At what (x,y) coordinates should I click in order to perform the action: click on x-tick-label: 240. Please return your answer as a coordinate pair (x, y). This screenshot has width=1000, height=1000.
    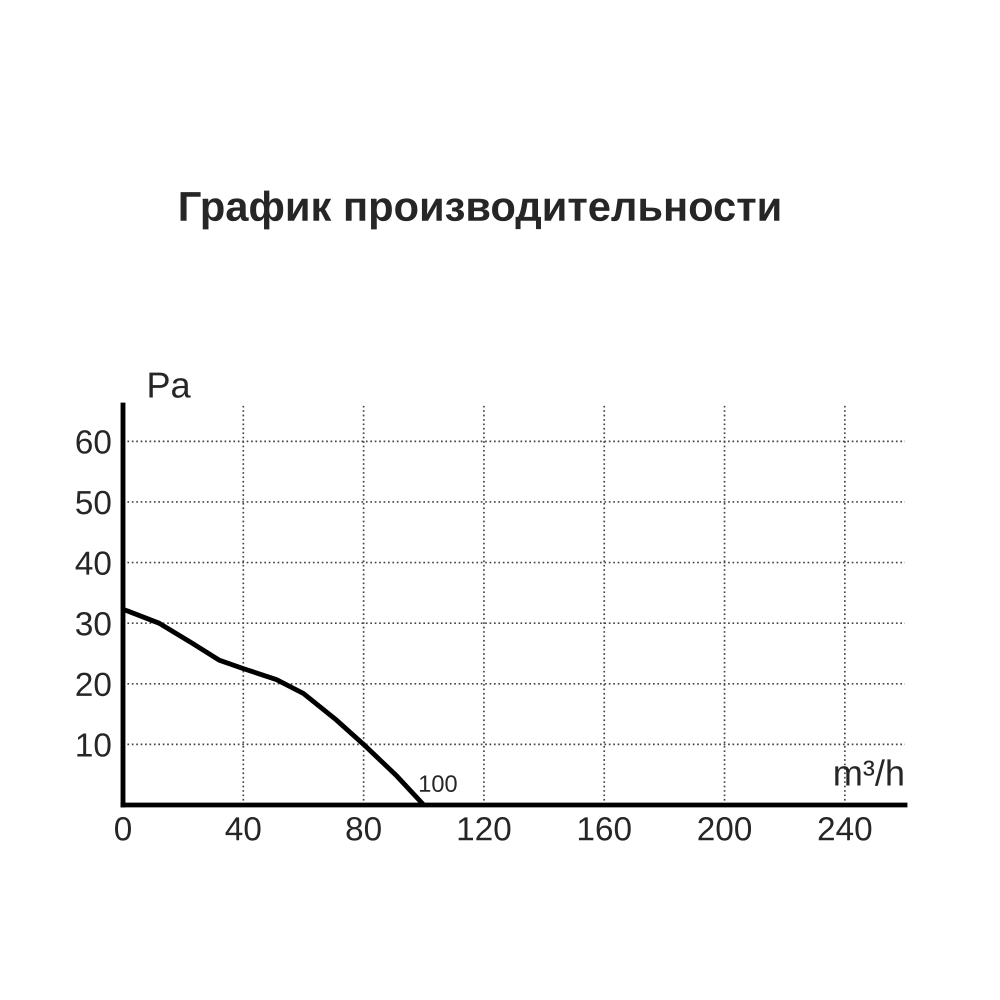
    Looking at the image, I should click on (845, 828).